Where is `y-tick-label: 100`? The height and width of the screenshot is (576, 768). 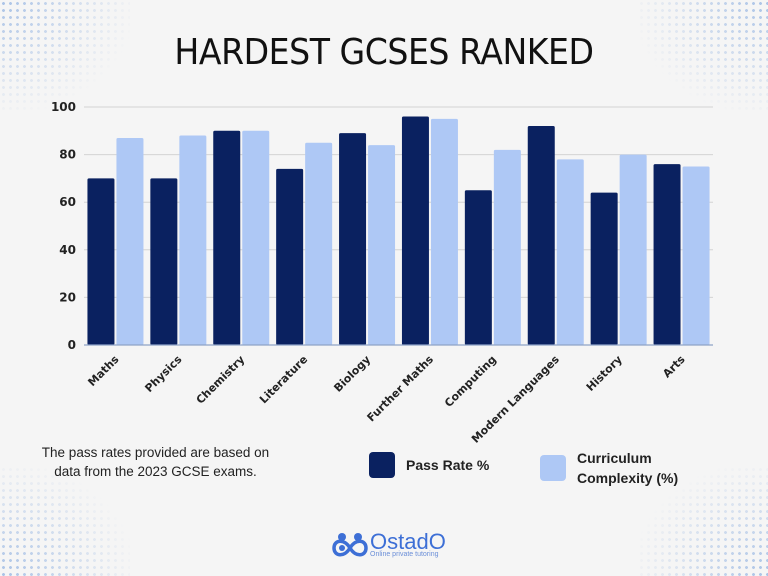 y-tick-label: 100 is located at coordinates (63, 107).